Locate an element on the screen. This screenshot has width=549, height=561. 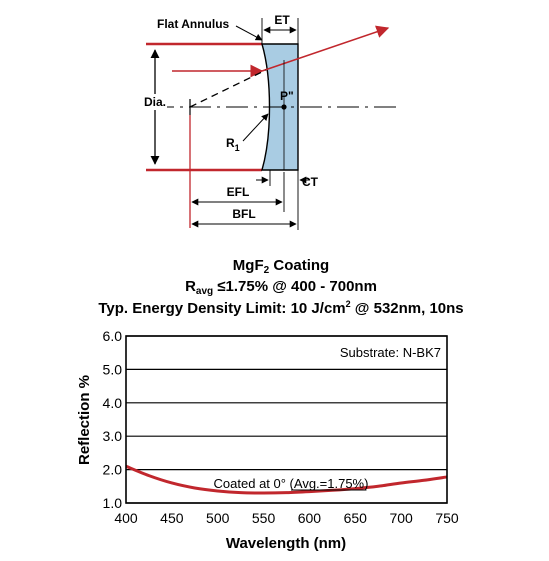
flat-annulus-leader is located at coordinates (249, 33).